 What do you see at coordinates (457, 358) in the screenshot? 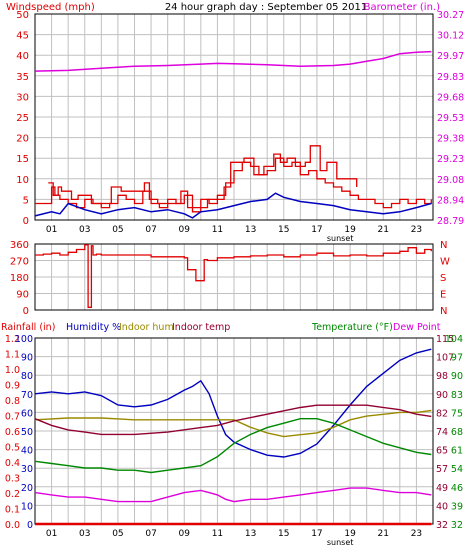
I see `y-tick-label: 97` at bounding box center [457, 358].